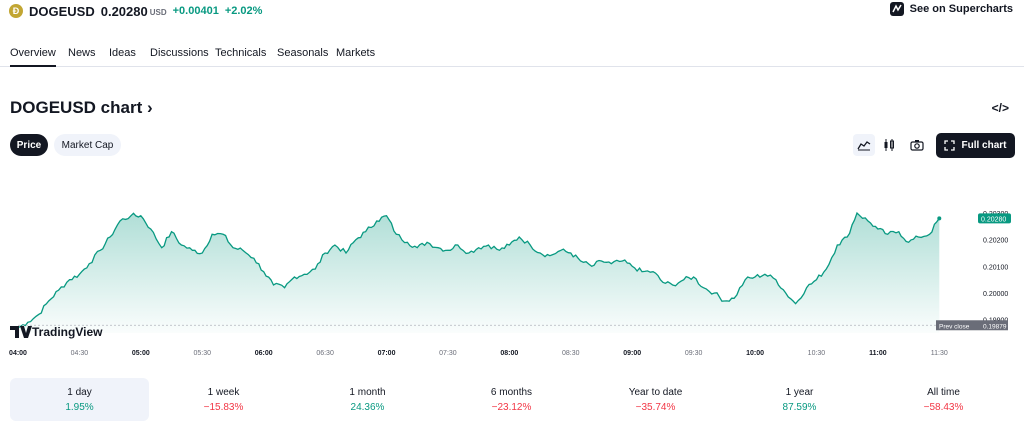 This screenshot has width=1024, height=421. Describe the element at coordinates (995, 241) in the screenshot. I see `y-tick-label: 0.20200` at that location.